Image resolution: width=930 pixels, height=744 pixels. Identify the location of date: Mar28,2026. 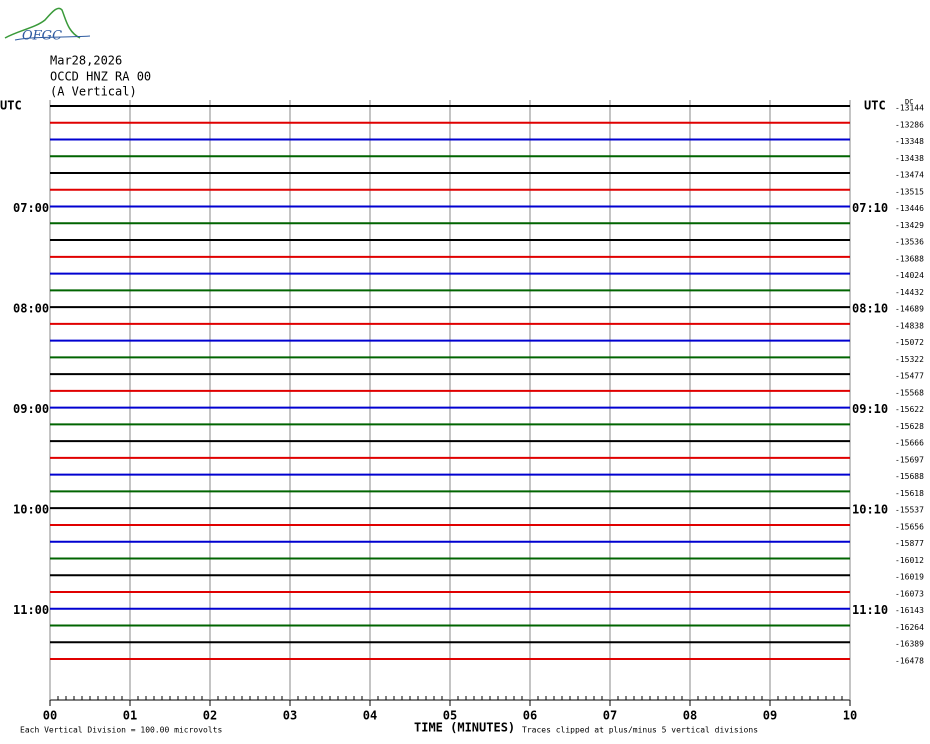
(86, 61).